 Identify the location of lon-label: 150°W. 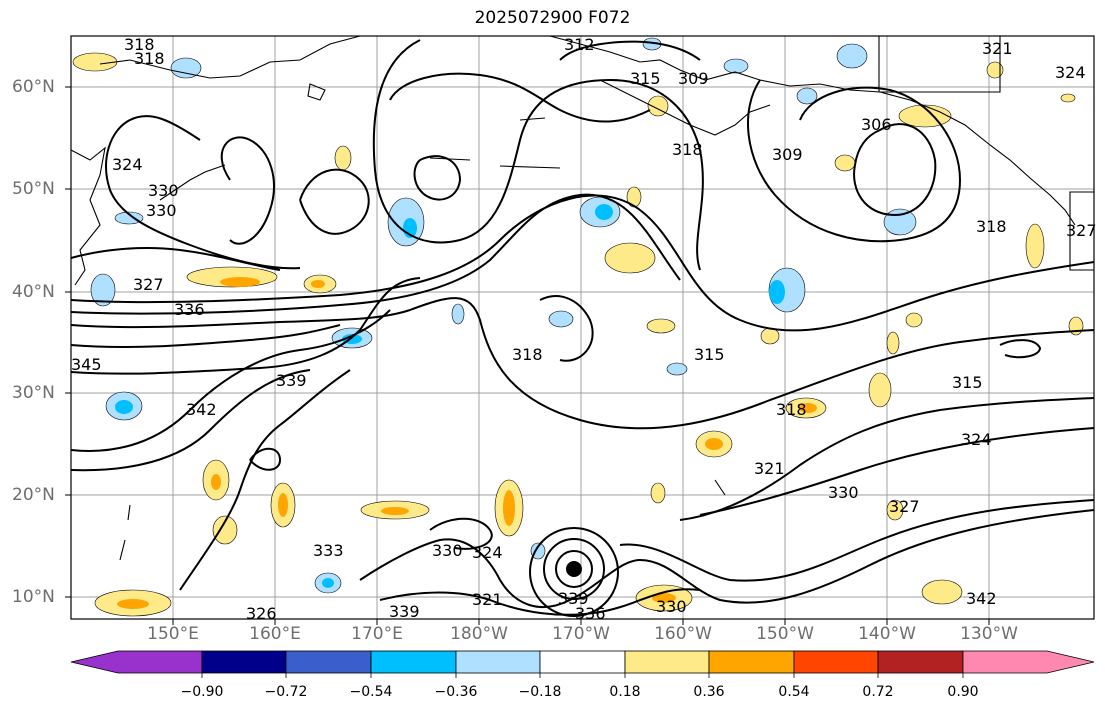
(785, 634).